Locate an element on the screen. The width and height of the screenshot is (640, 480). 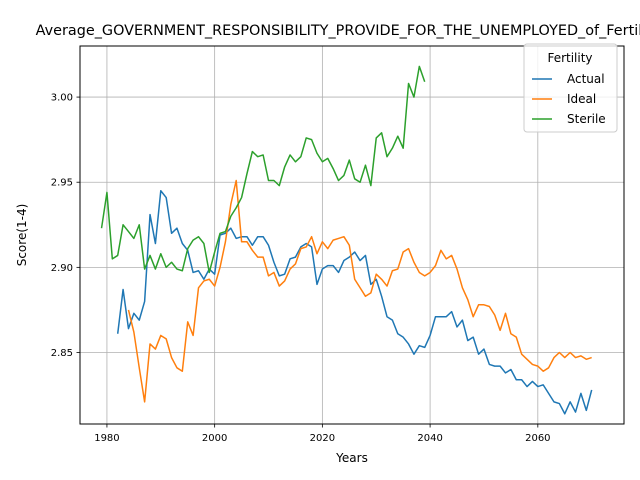
legend: Fertility Actual Ideal Sterile is located at coordinates (570, 88).